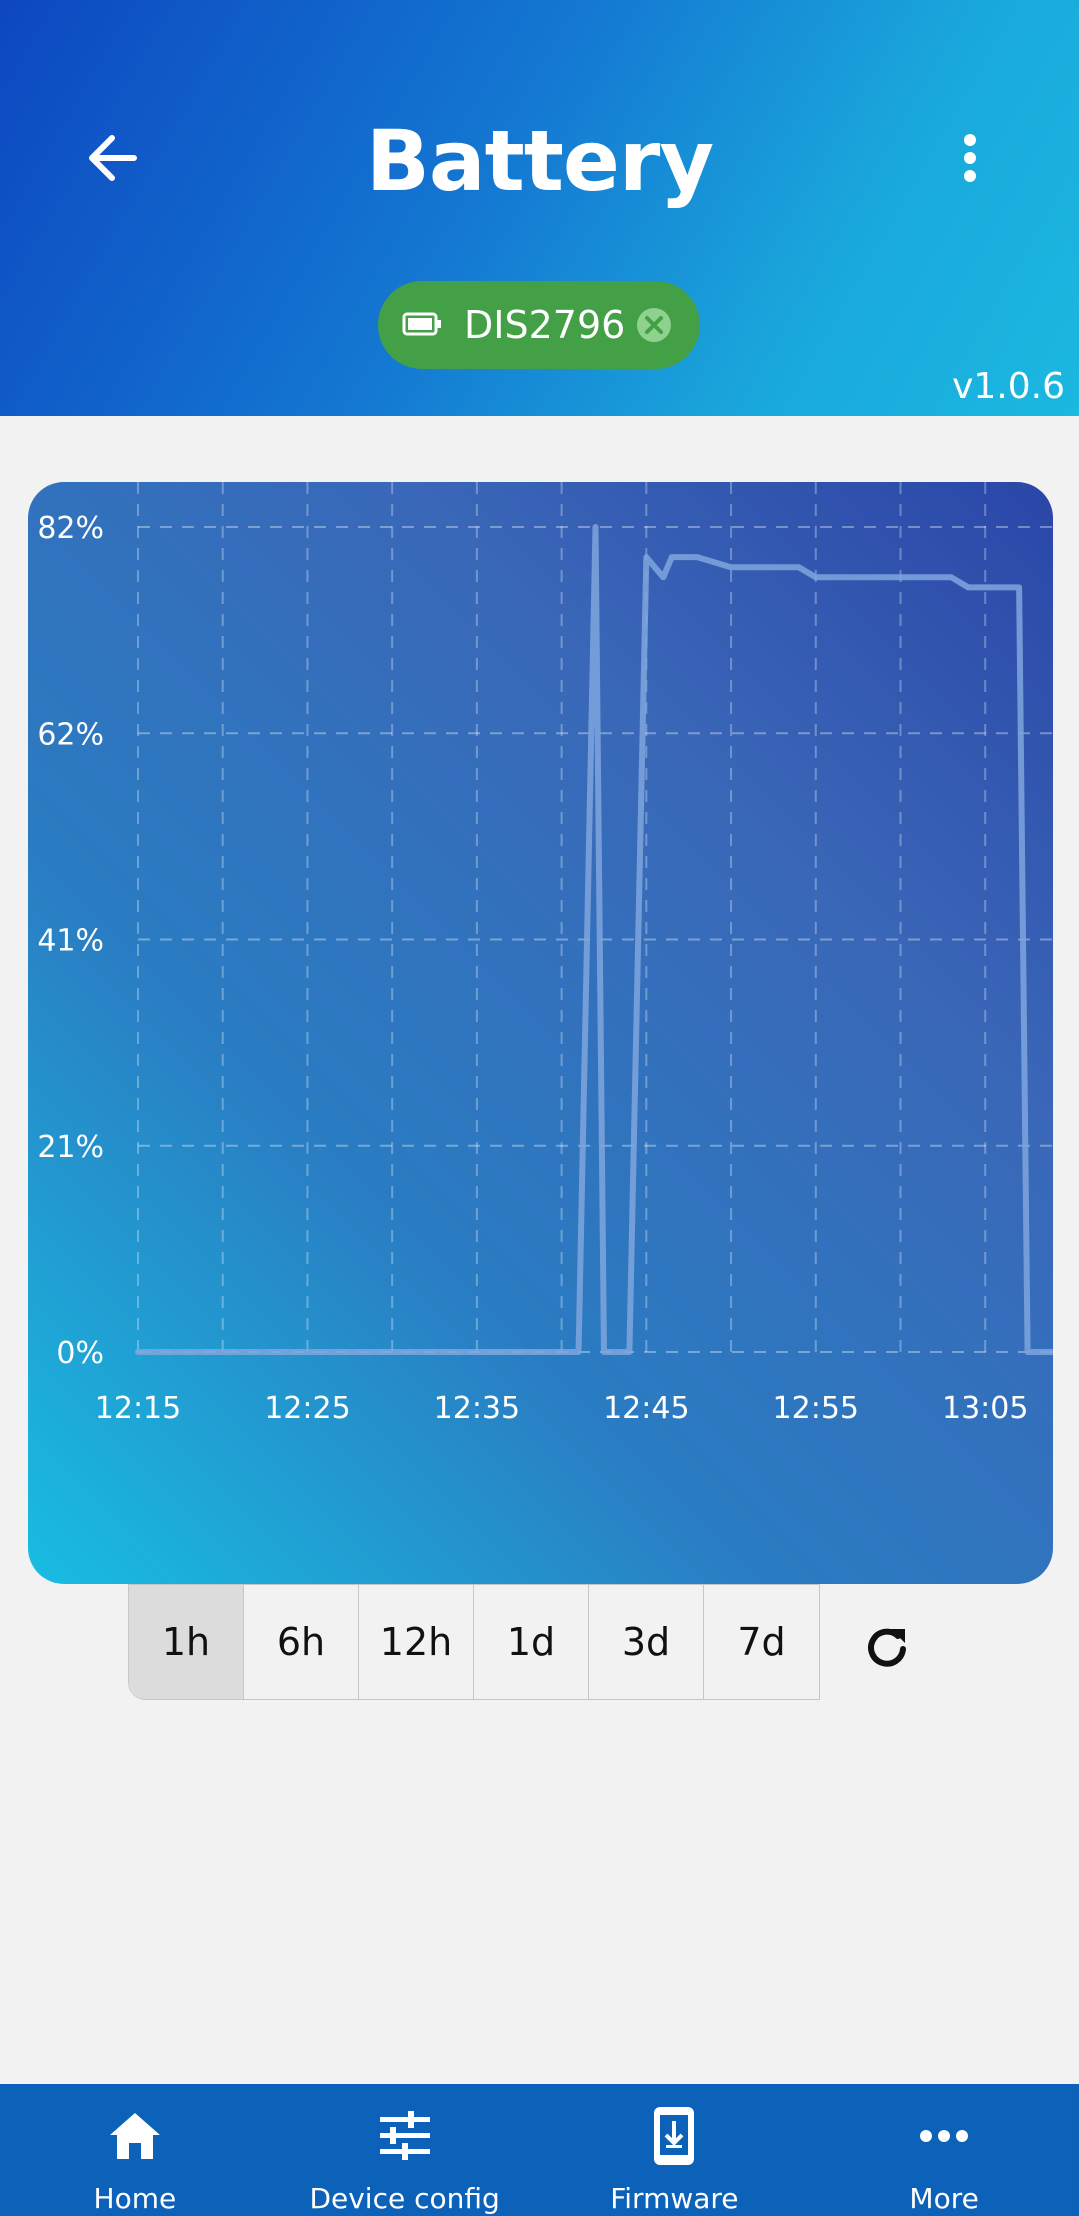  What do you see at coordinates (1008, 386) in the screenshot?
I see `app-version: v1.0.6` at bounding box center [1008, 386].